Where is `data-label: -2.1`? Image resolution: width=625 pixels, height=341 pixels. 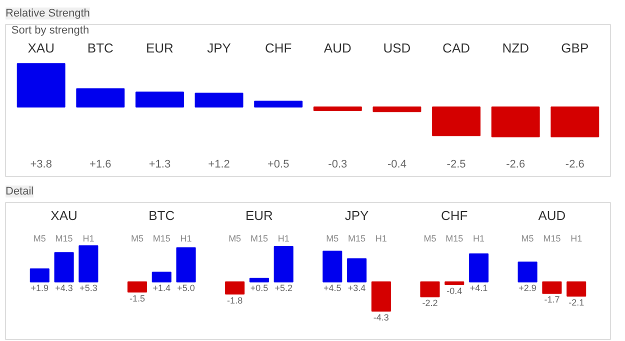
data-label: -2.1 is located at coordinates (576, 302).